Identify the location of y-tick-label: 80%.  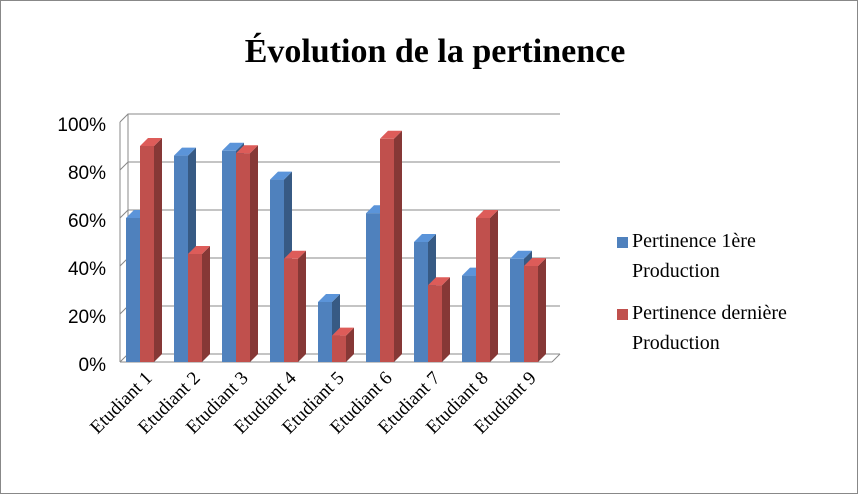
(87, 173).